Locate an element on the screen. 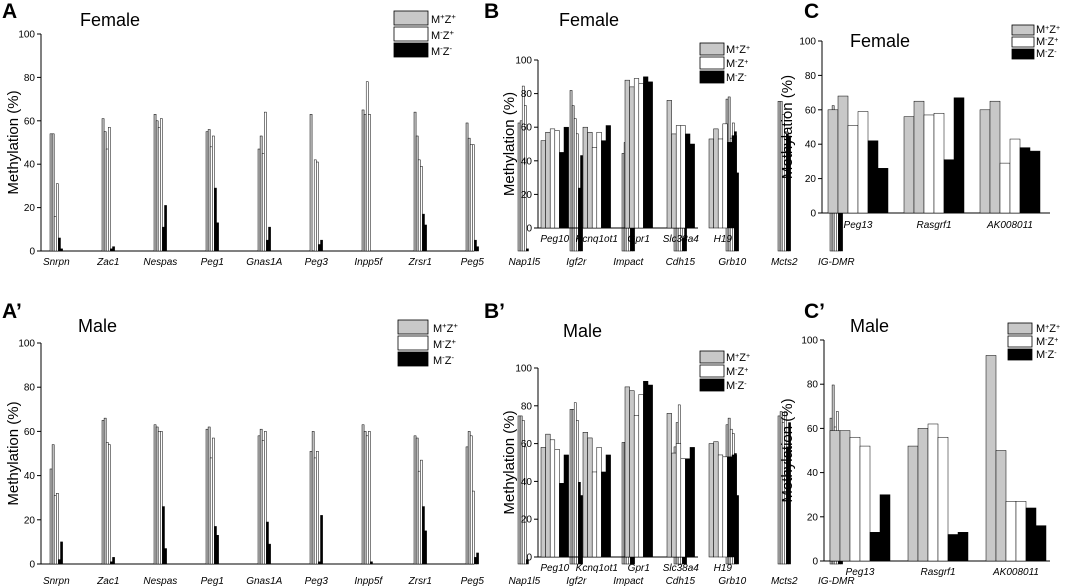  x-tick-label: AK008011 is located at coordinates (1015, 572).